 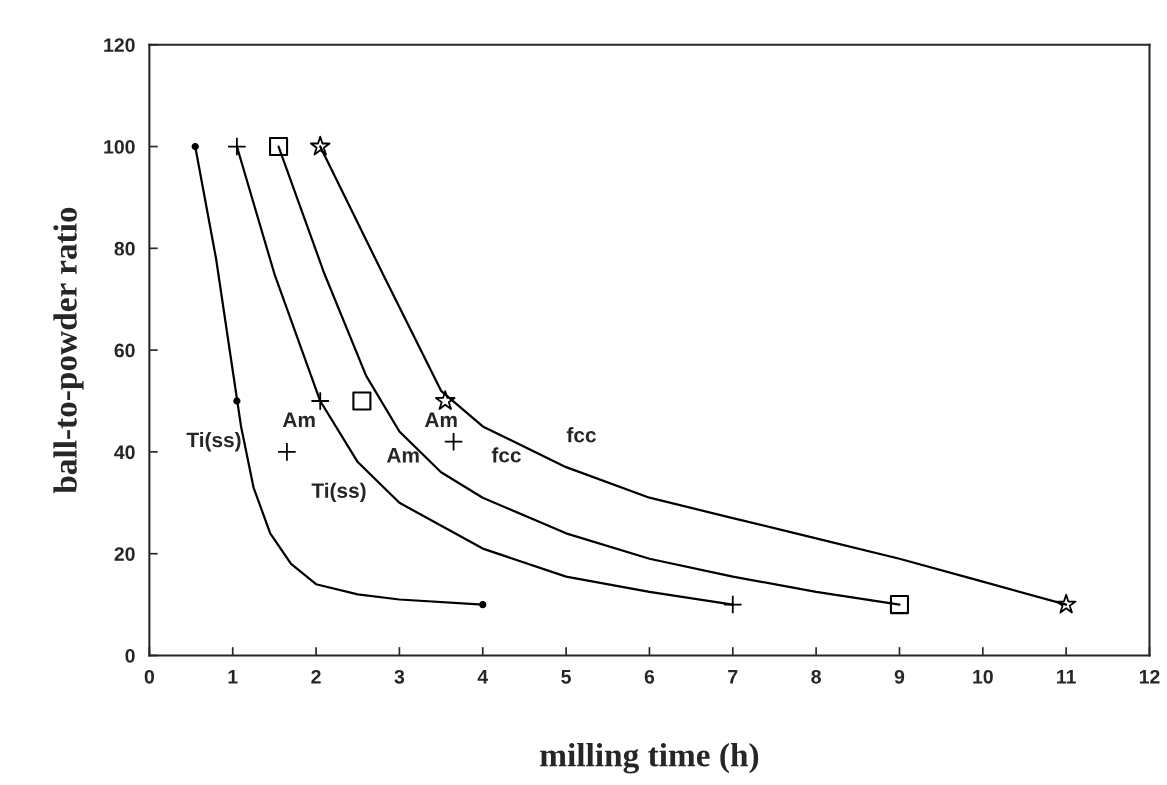 I want to click on y-tick-label: 100, so click(x=119, y=147).